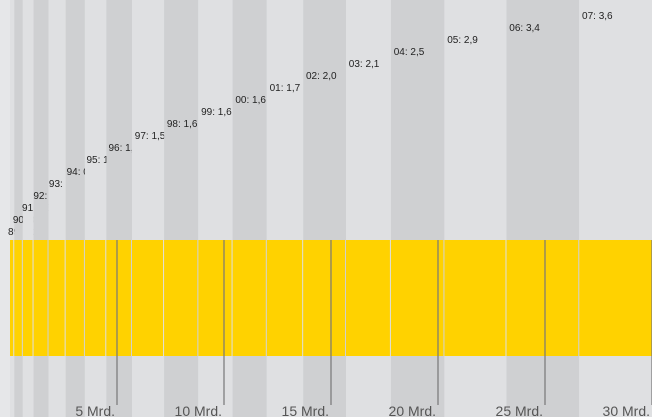  I want to click on value-label: 94: 0,9, so click(82, 172).